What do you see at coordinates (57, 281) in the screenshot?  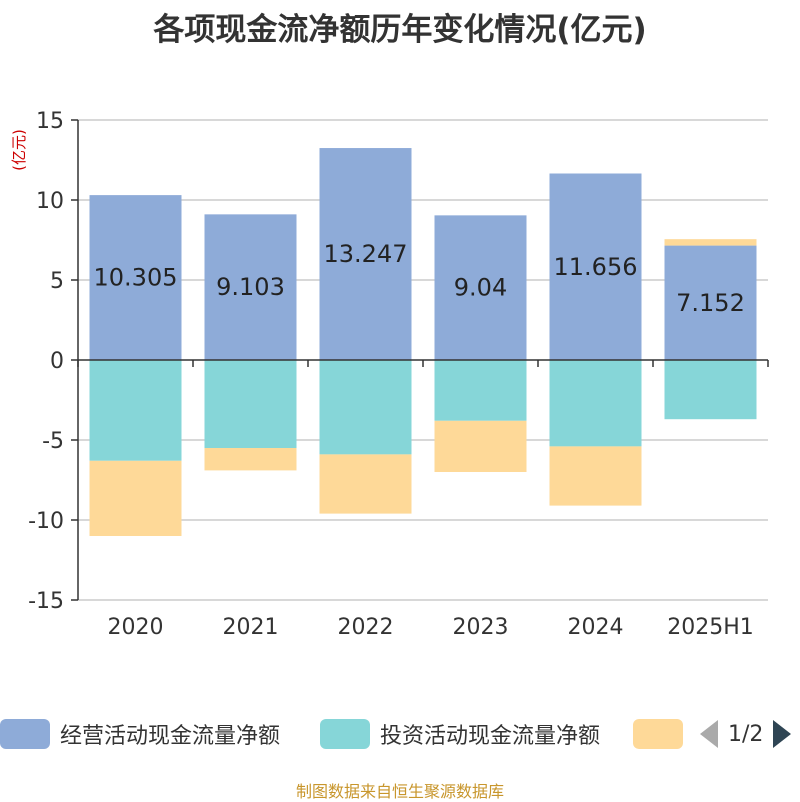 I see `y-tick-label: 5` at bounding box center [57, 281].